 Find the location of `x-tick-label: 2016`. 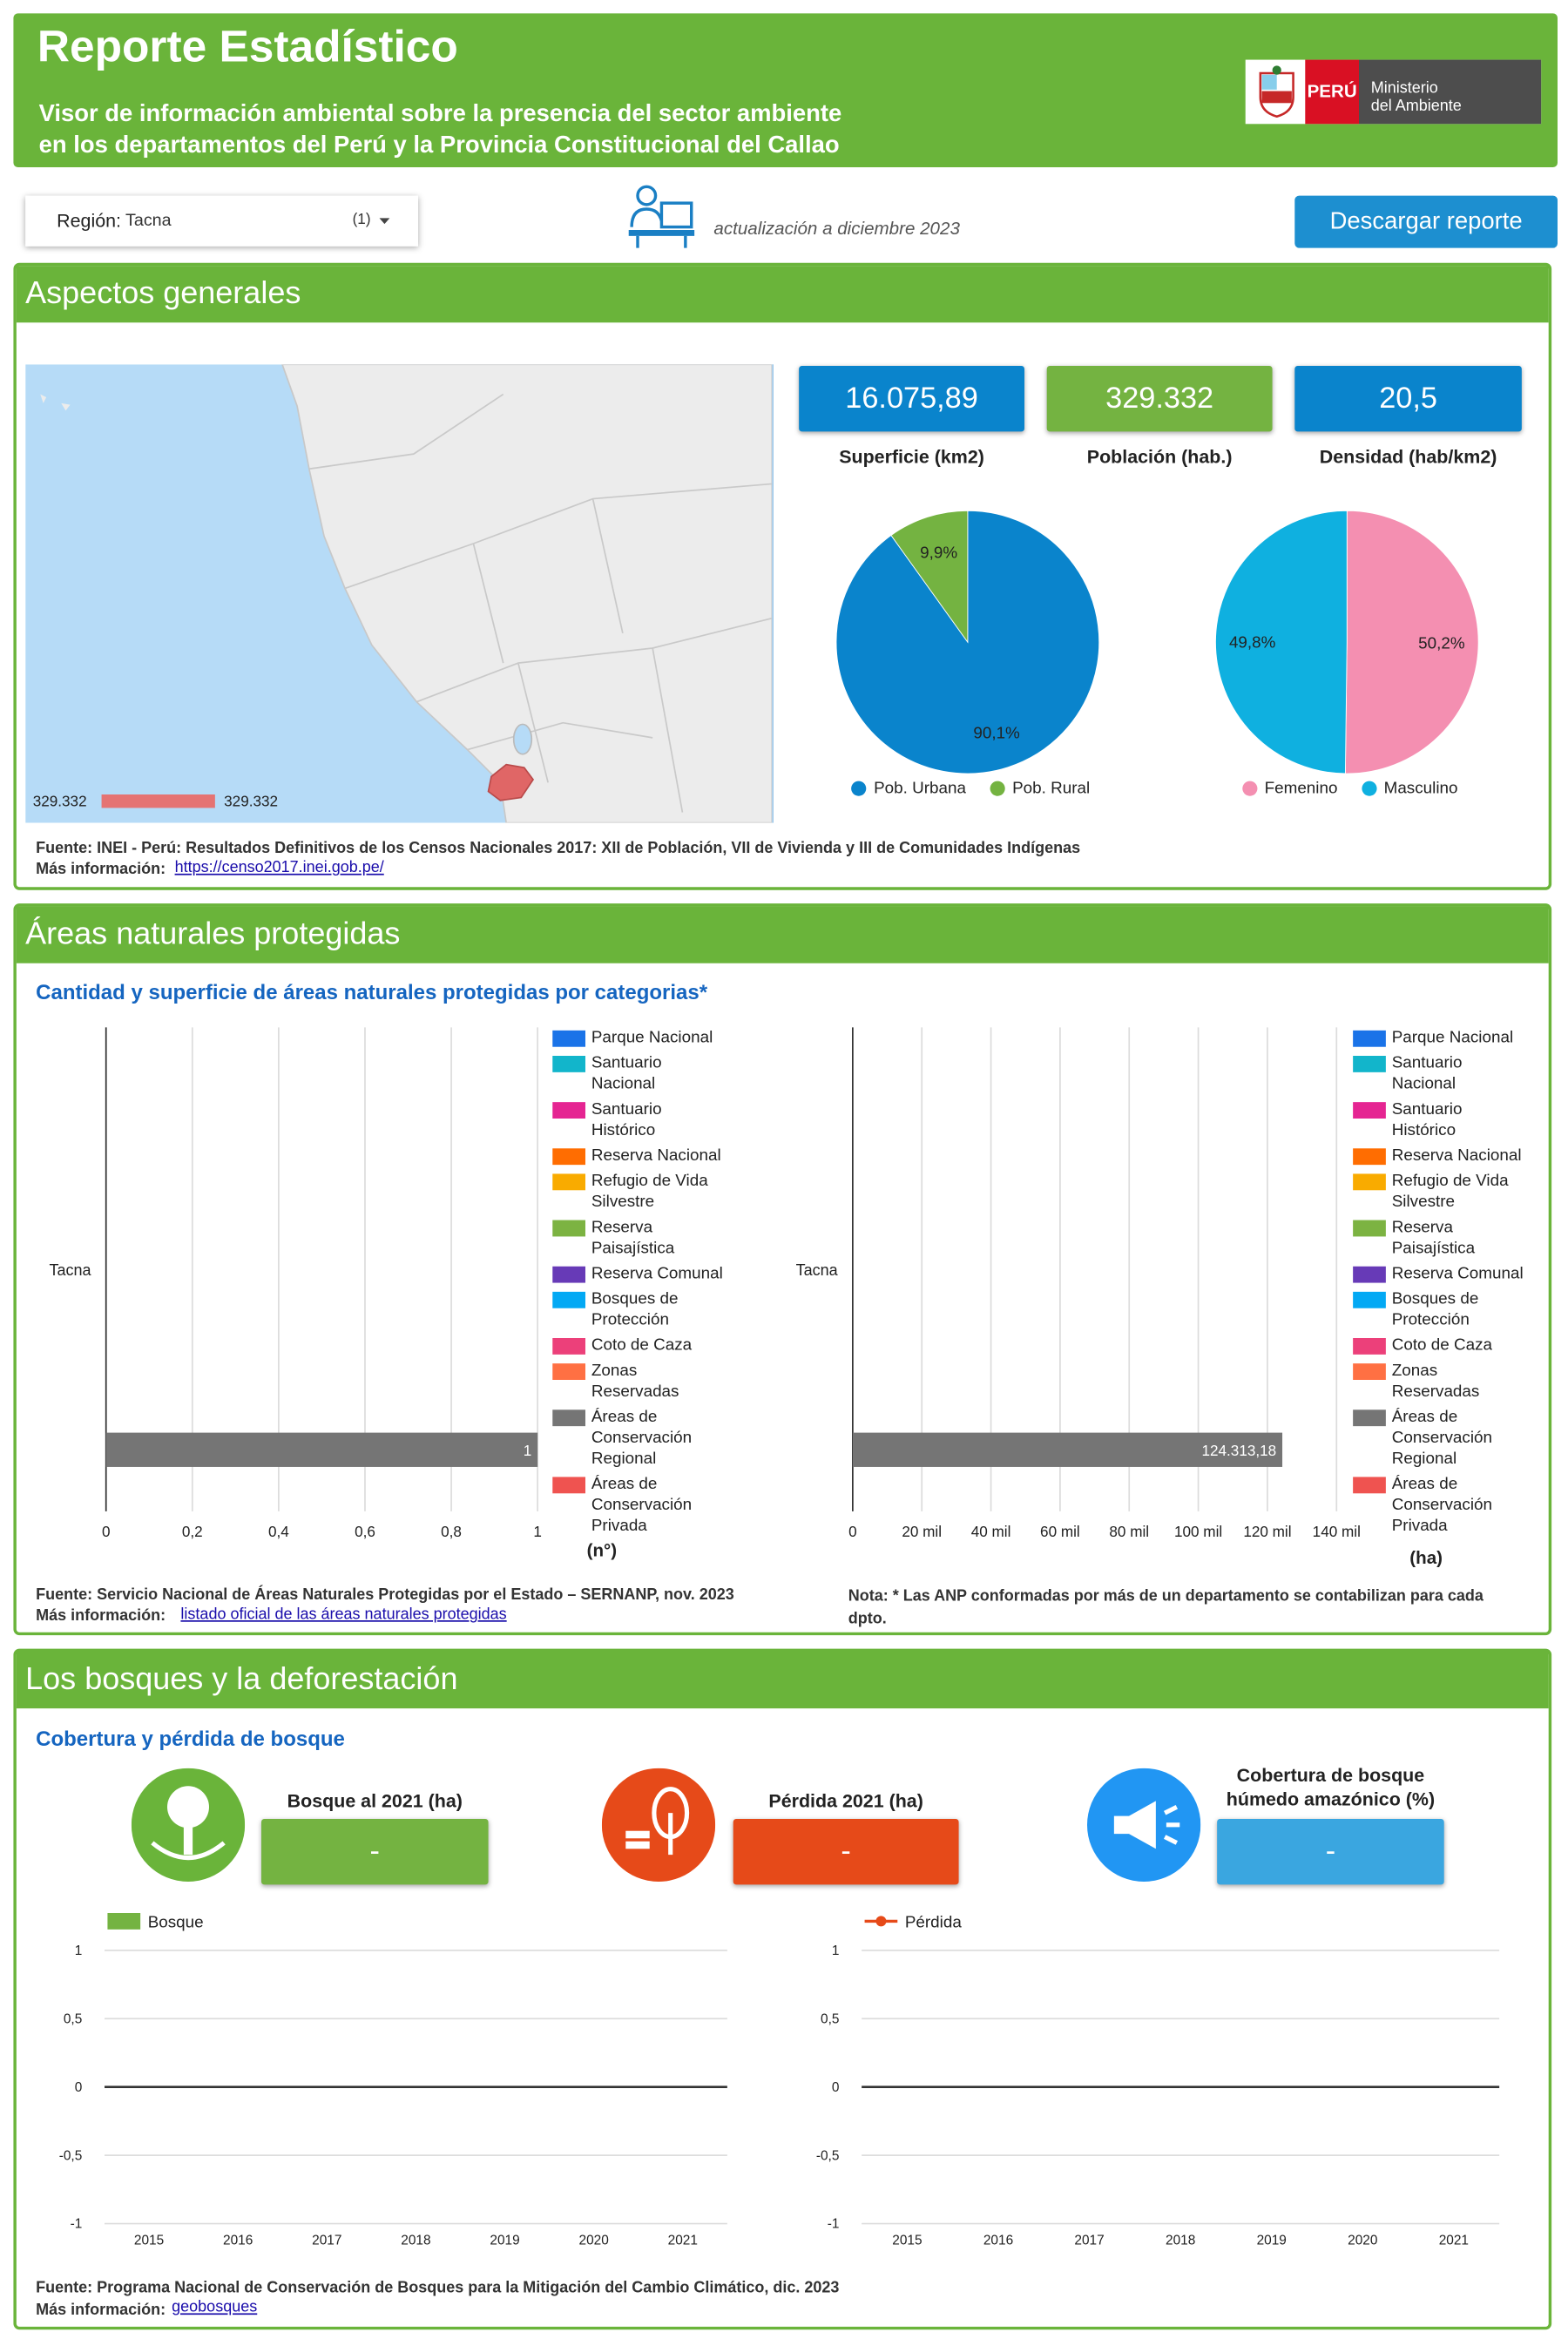

x-tick-label: 2016 is located at coordinates (238, 2241).